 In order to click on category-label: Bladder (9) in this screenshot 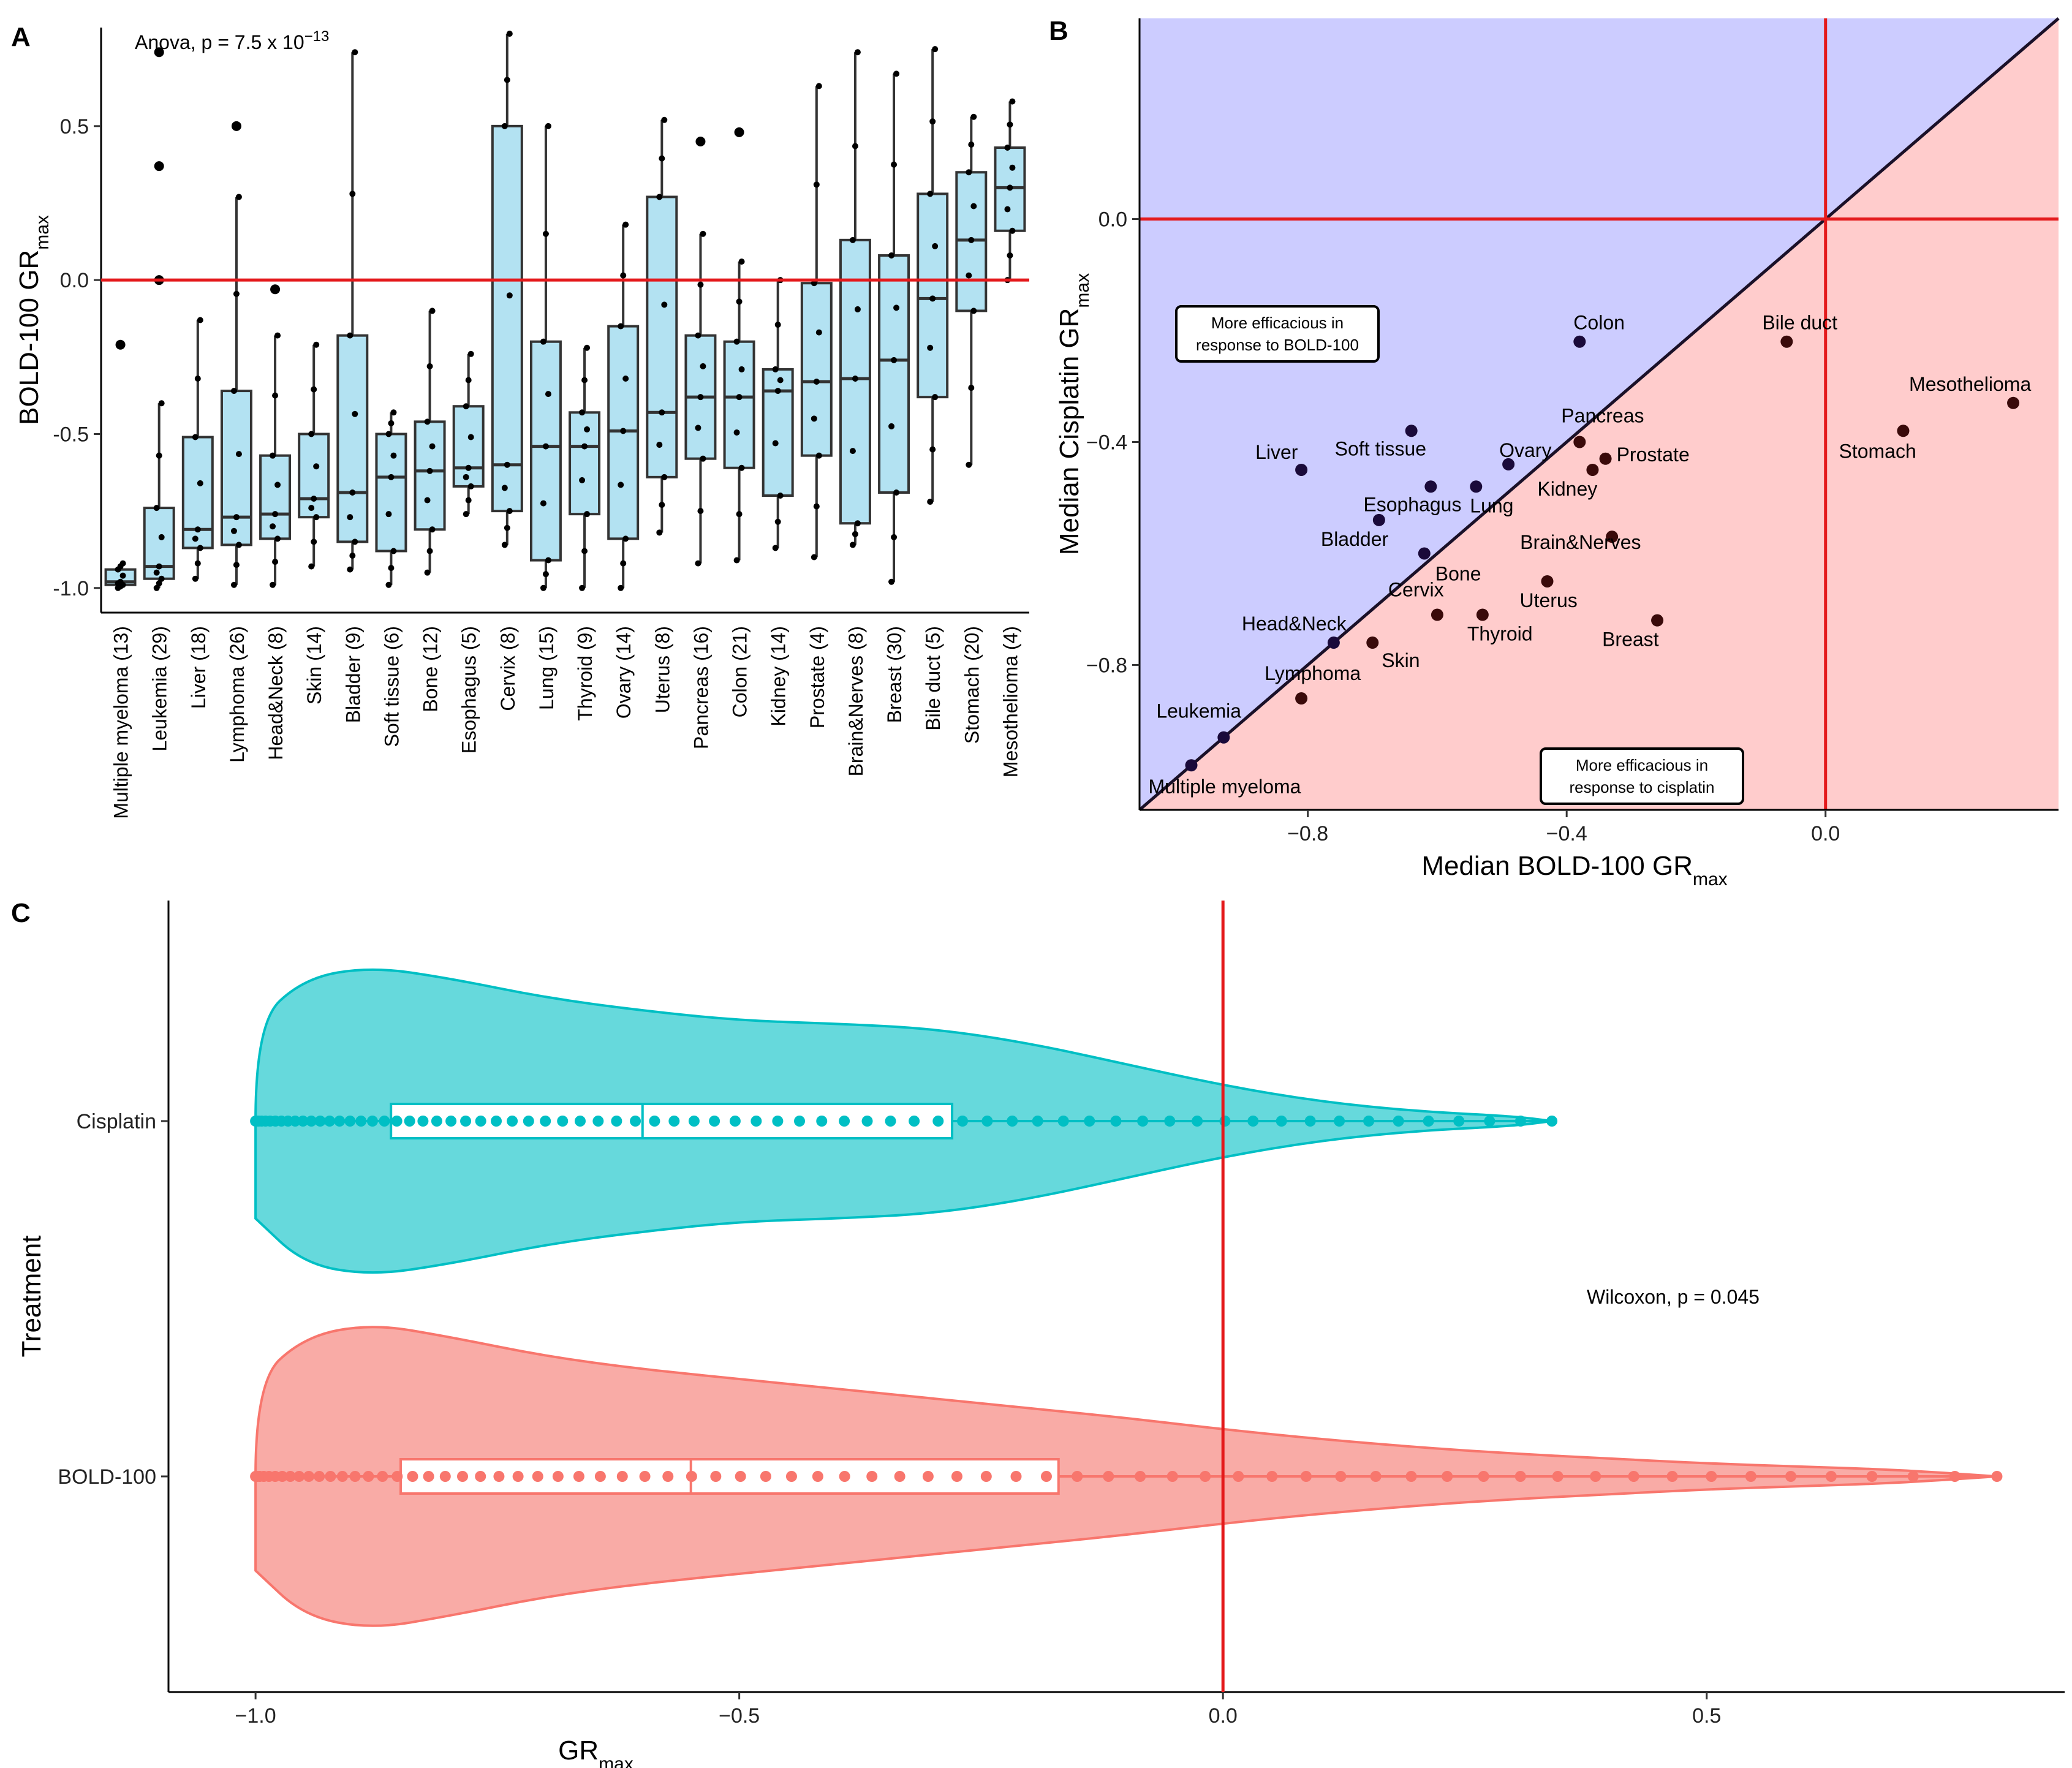, I will do `click(353, 674)`.